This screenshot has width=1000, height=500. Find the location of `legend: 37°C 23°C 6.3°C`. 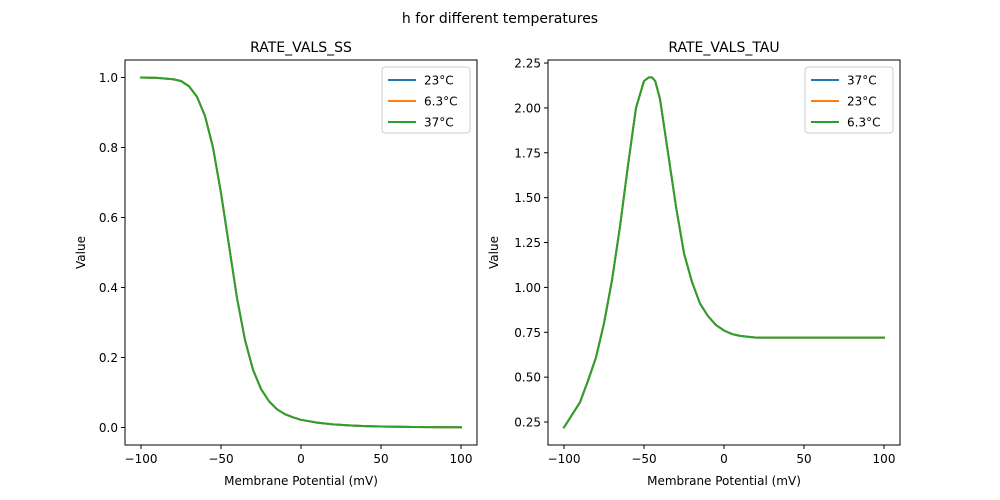

legend: 37°C 23°C 6.3°C is located at coordinates (849, 100).